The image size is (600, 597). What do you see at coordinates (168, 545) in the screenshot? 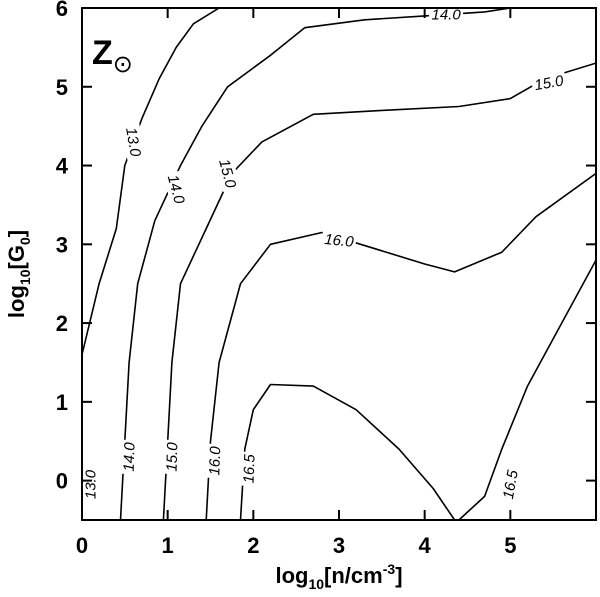
I see `x-tick-label: 1` at bounding box center [168, 545].